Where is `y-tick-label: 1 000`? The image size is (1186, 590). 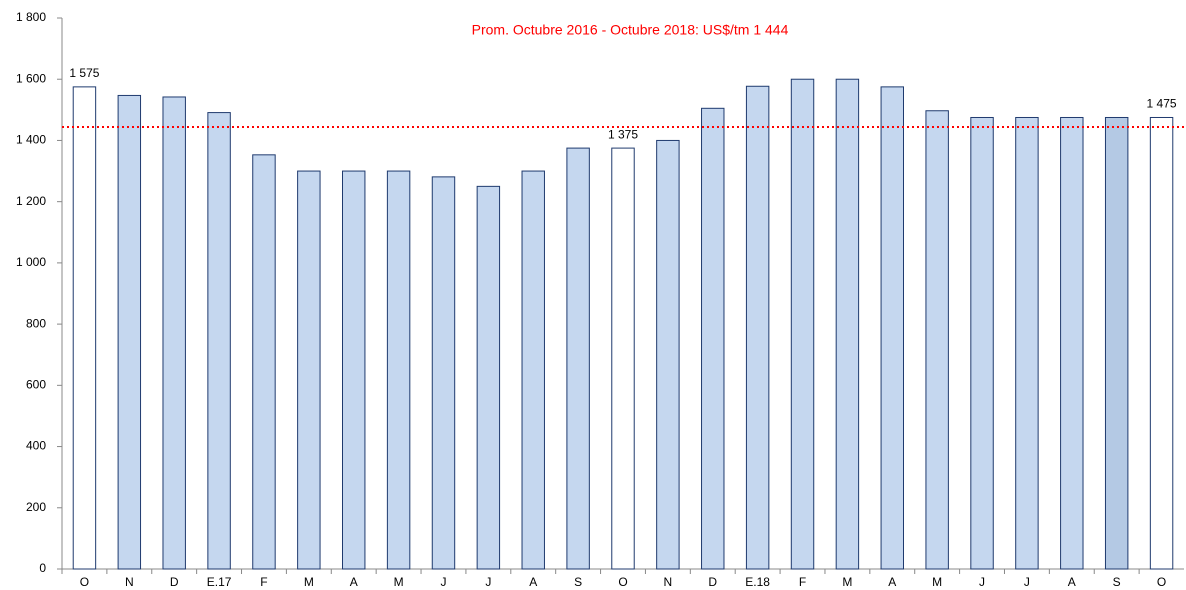
y-tick-label: 1 000 is located at coordinates (31, 262).